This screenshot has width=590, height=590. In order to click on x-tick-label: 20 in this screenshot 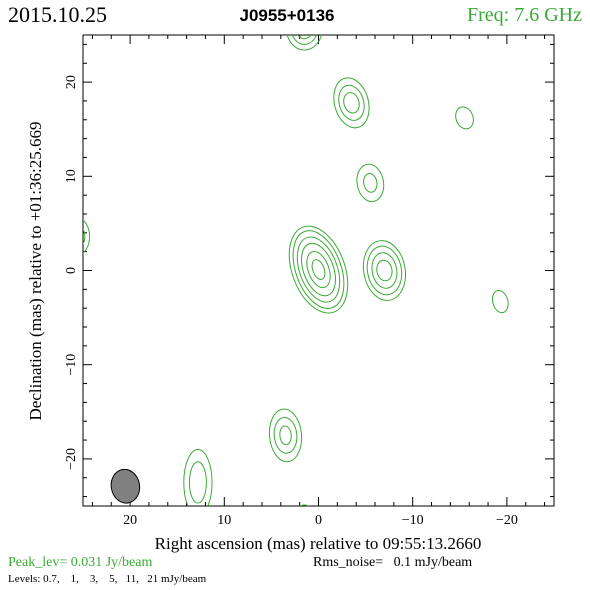, I will do `click(130, 520)`.